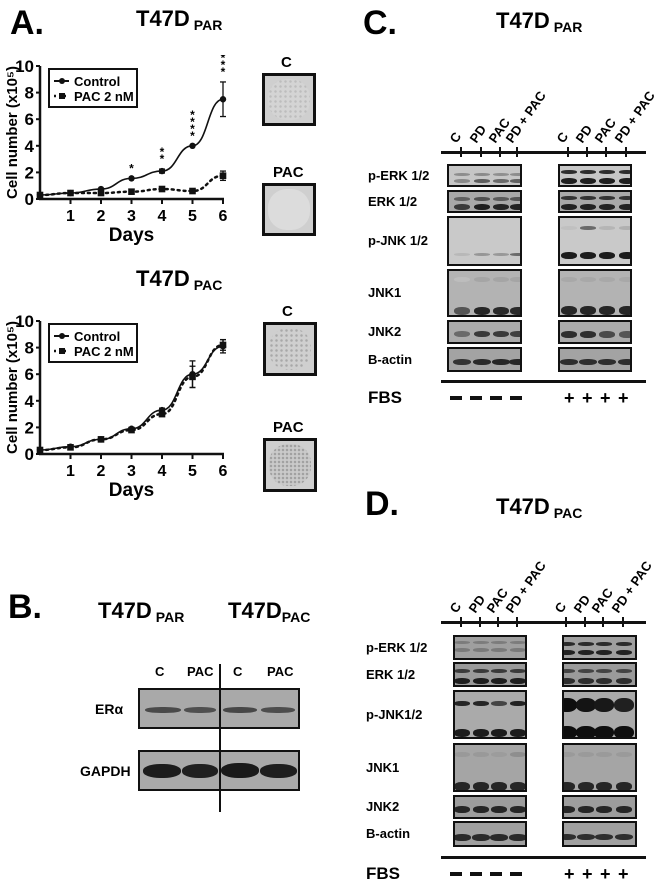 The height and width of the screenshot is (884, 663). What do you see at coordinates (380, 23) in the screenshot?
I see `panel-c-letter: C.` at bounding box center [380, 23].